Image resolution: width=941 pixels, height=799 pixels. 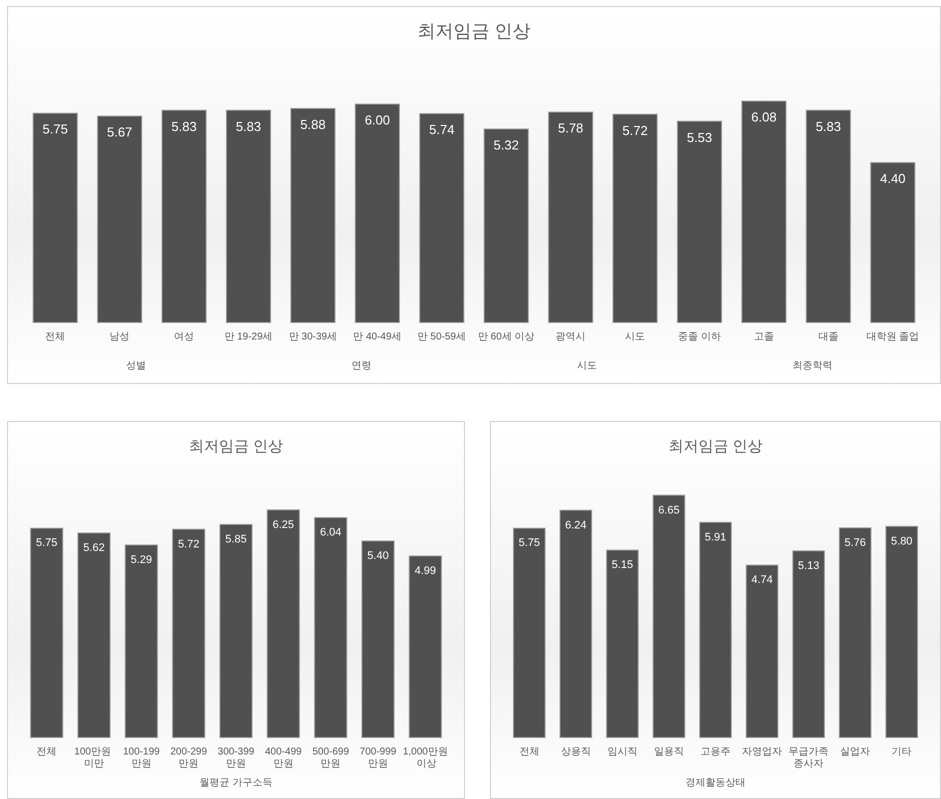 What do you see at coordinates (669, 510) in the screenshot?
I see `data-label: 6.65` at bounding box center [669, 510].